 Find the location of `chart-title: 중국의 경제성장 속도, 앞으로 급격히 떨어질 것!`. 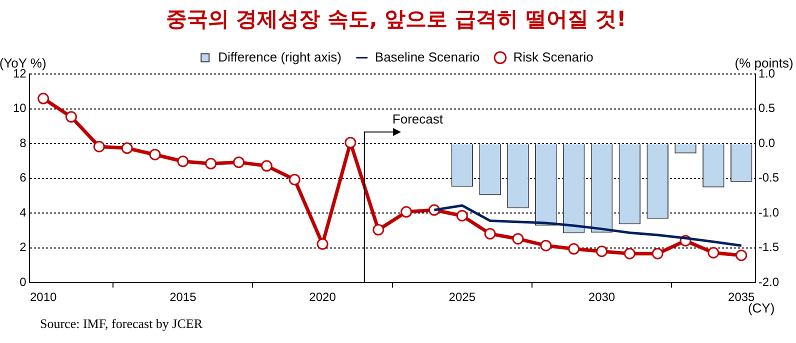

chart-title: 중국의 경제성장 속도, 앞으로 급격히 떨어질 것! is located at coordinates (396, 19).